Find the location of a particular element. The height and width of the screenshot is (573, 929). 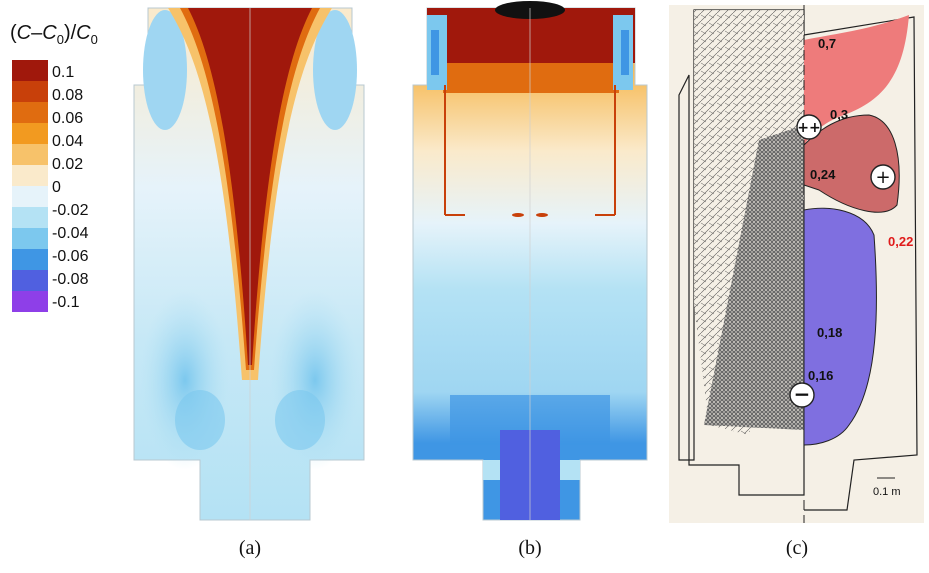

panel-c-zone-low is located at coordinates (840, 326).